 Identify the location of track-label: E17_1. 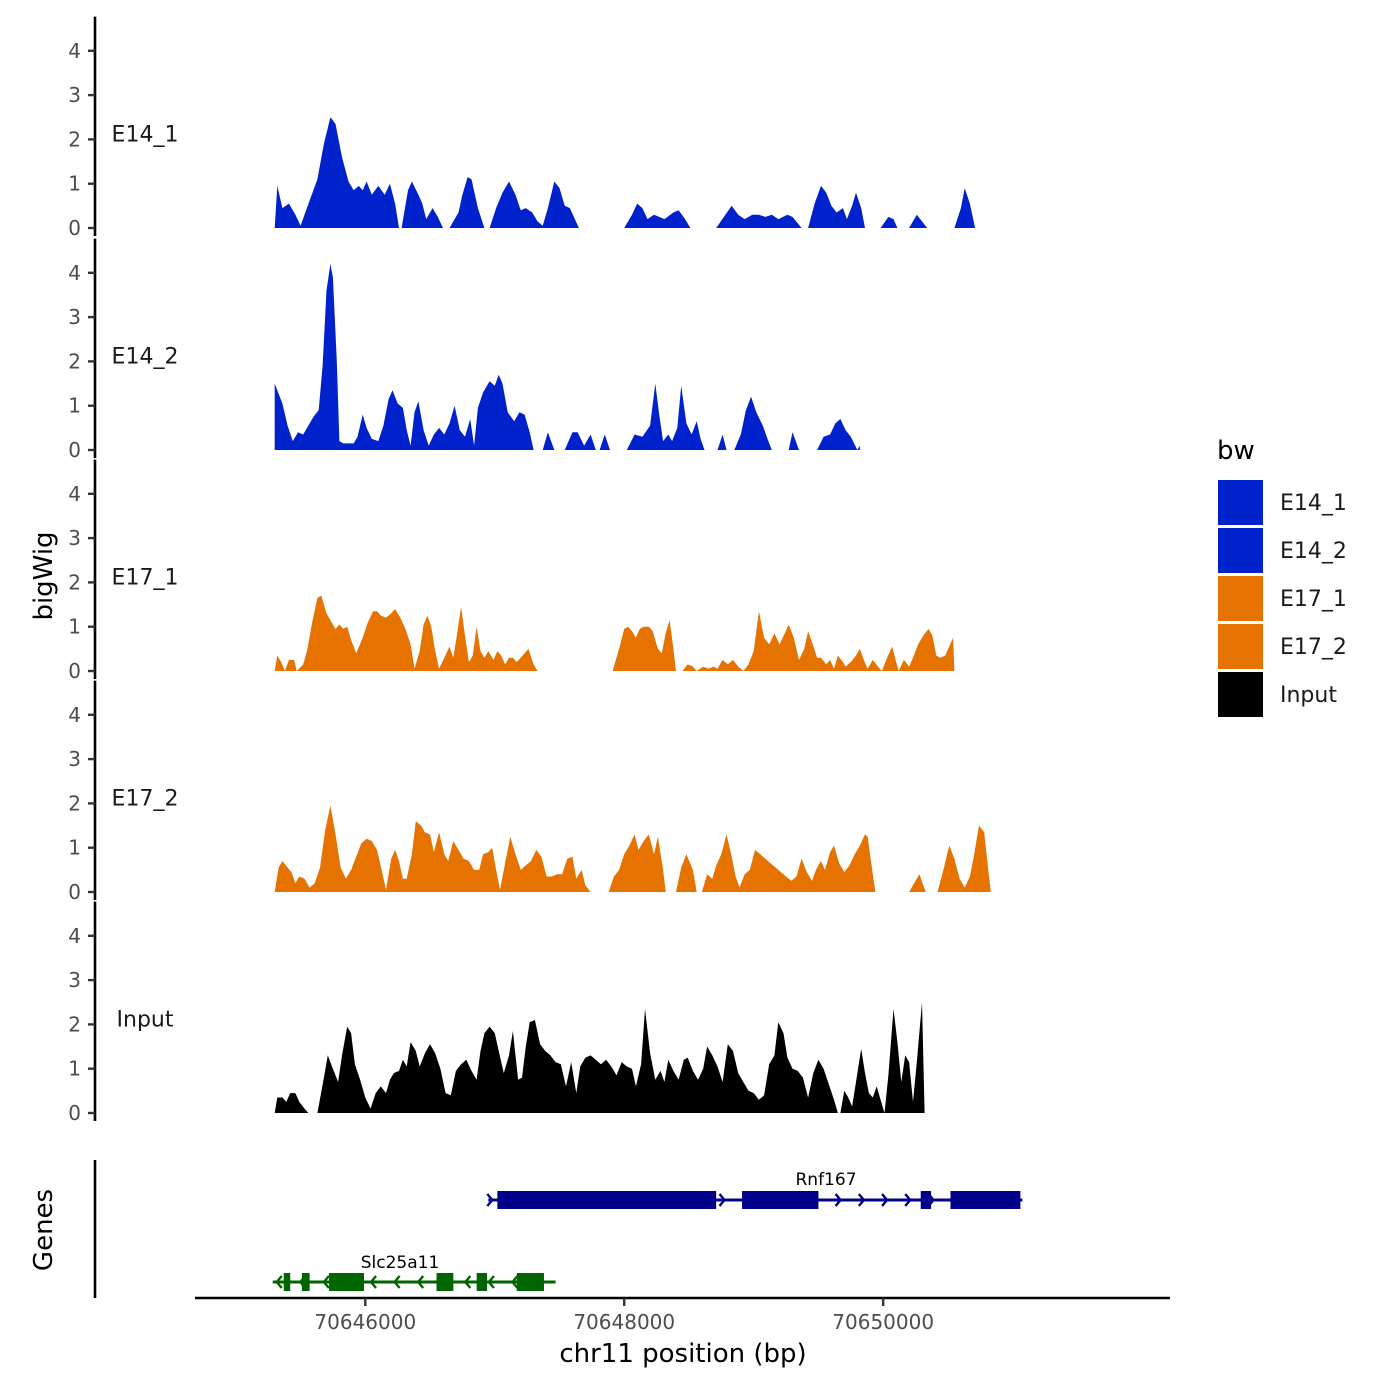
(145, 577).